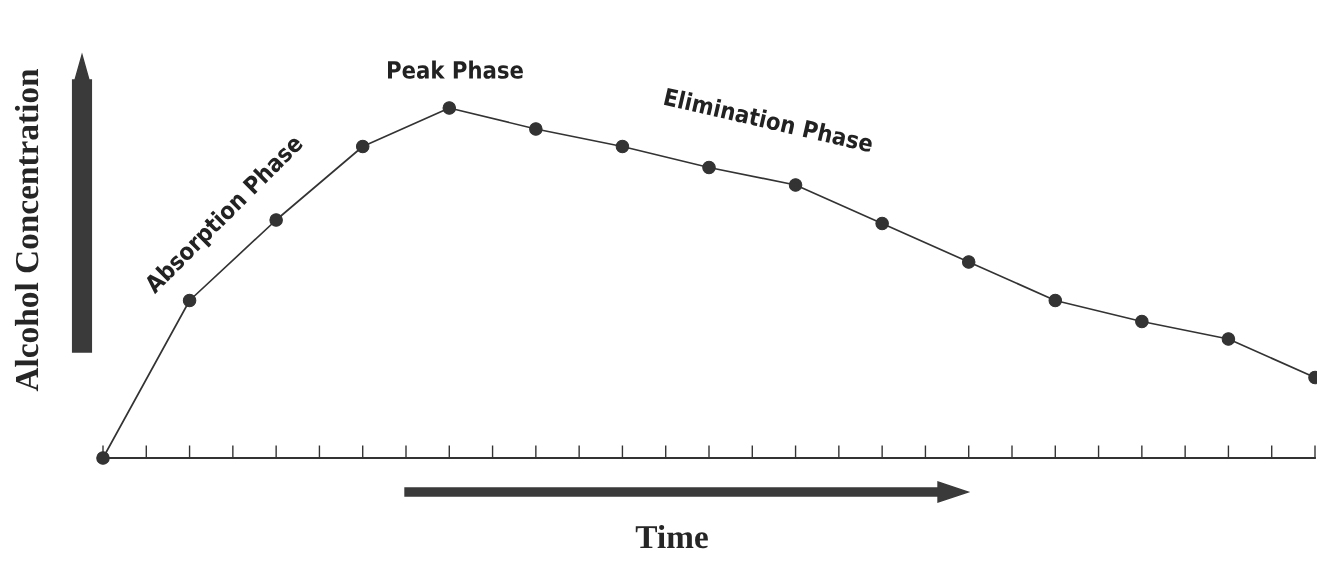  What do you see at coordinates (671, 536) in the screenshot?
I see `x-axis-title: Time` at bounding box center [671, 536].